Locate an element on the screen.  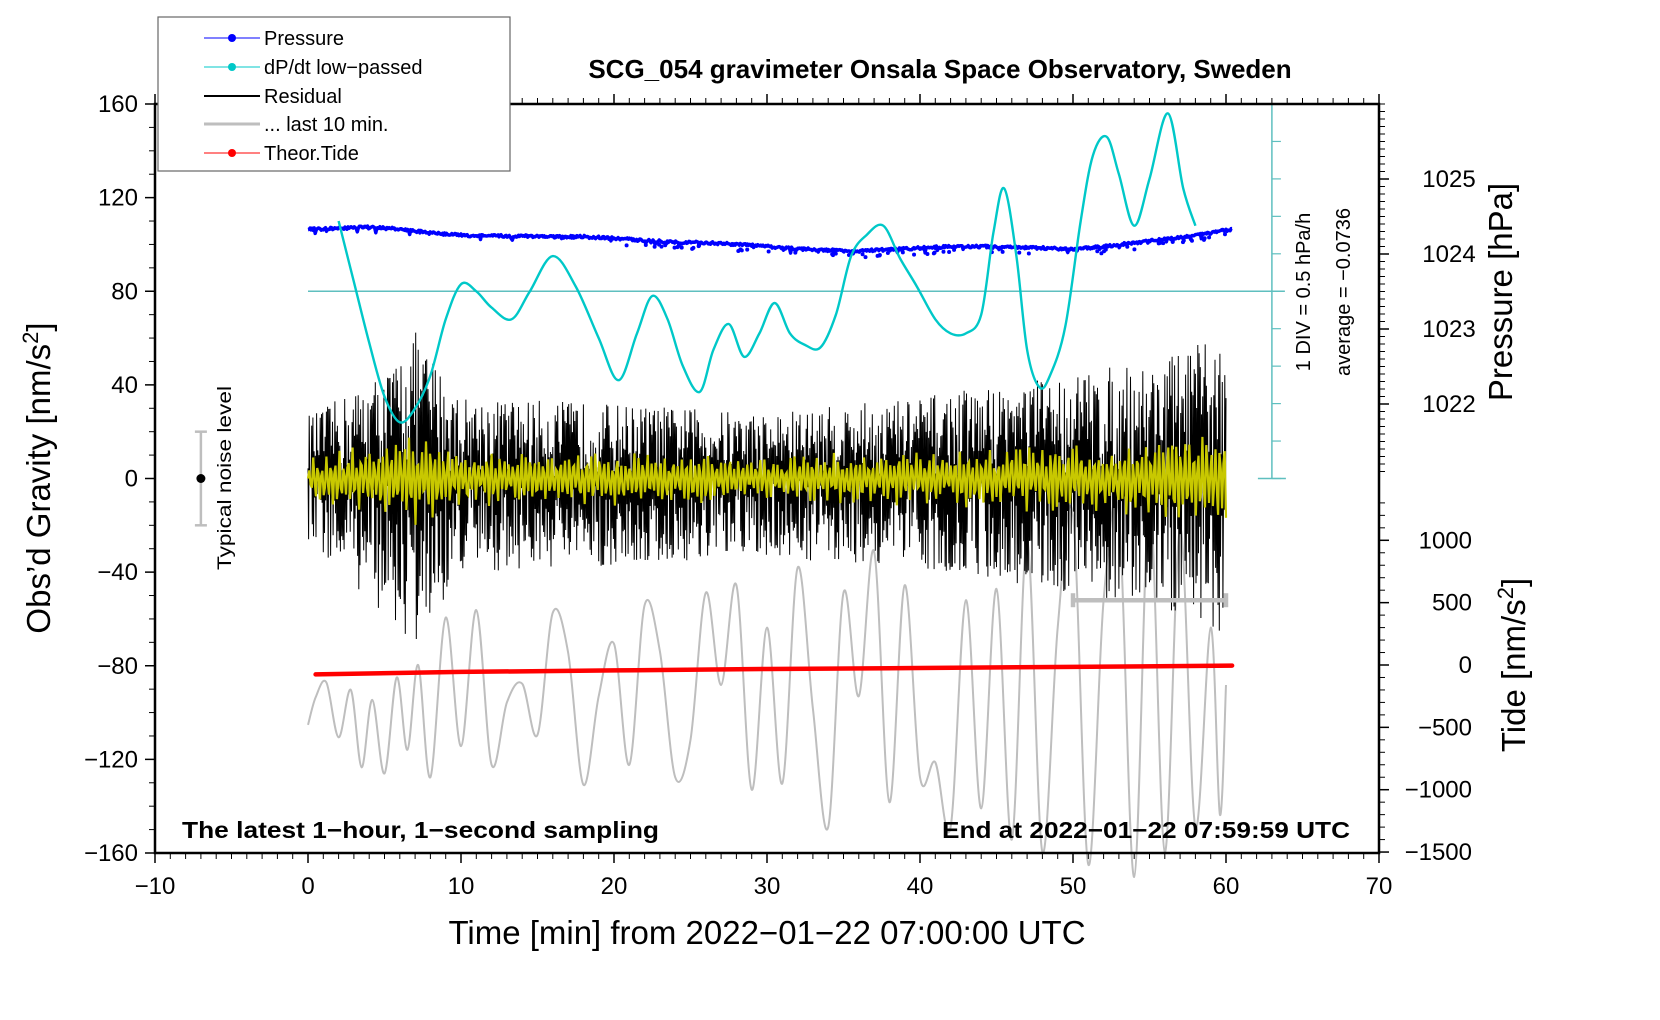
x-tick-label: 60 is located at coordinates (1226, 886).